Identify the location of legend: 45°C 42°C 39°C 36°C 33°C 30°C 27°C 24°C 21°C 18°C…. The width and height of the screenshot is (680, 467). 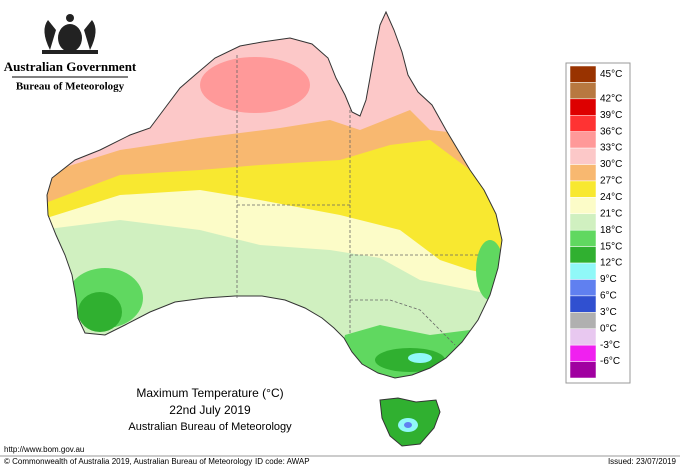
(595, 222).